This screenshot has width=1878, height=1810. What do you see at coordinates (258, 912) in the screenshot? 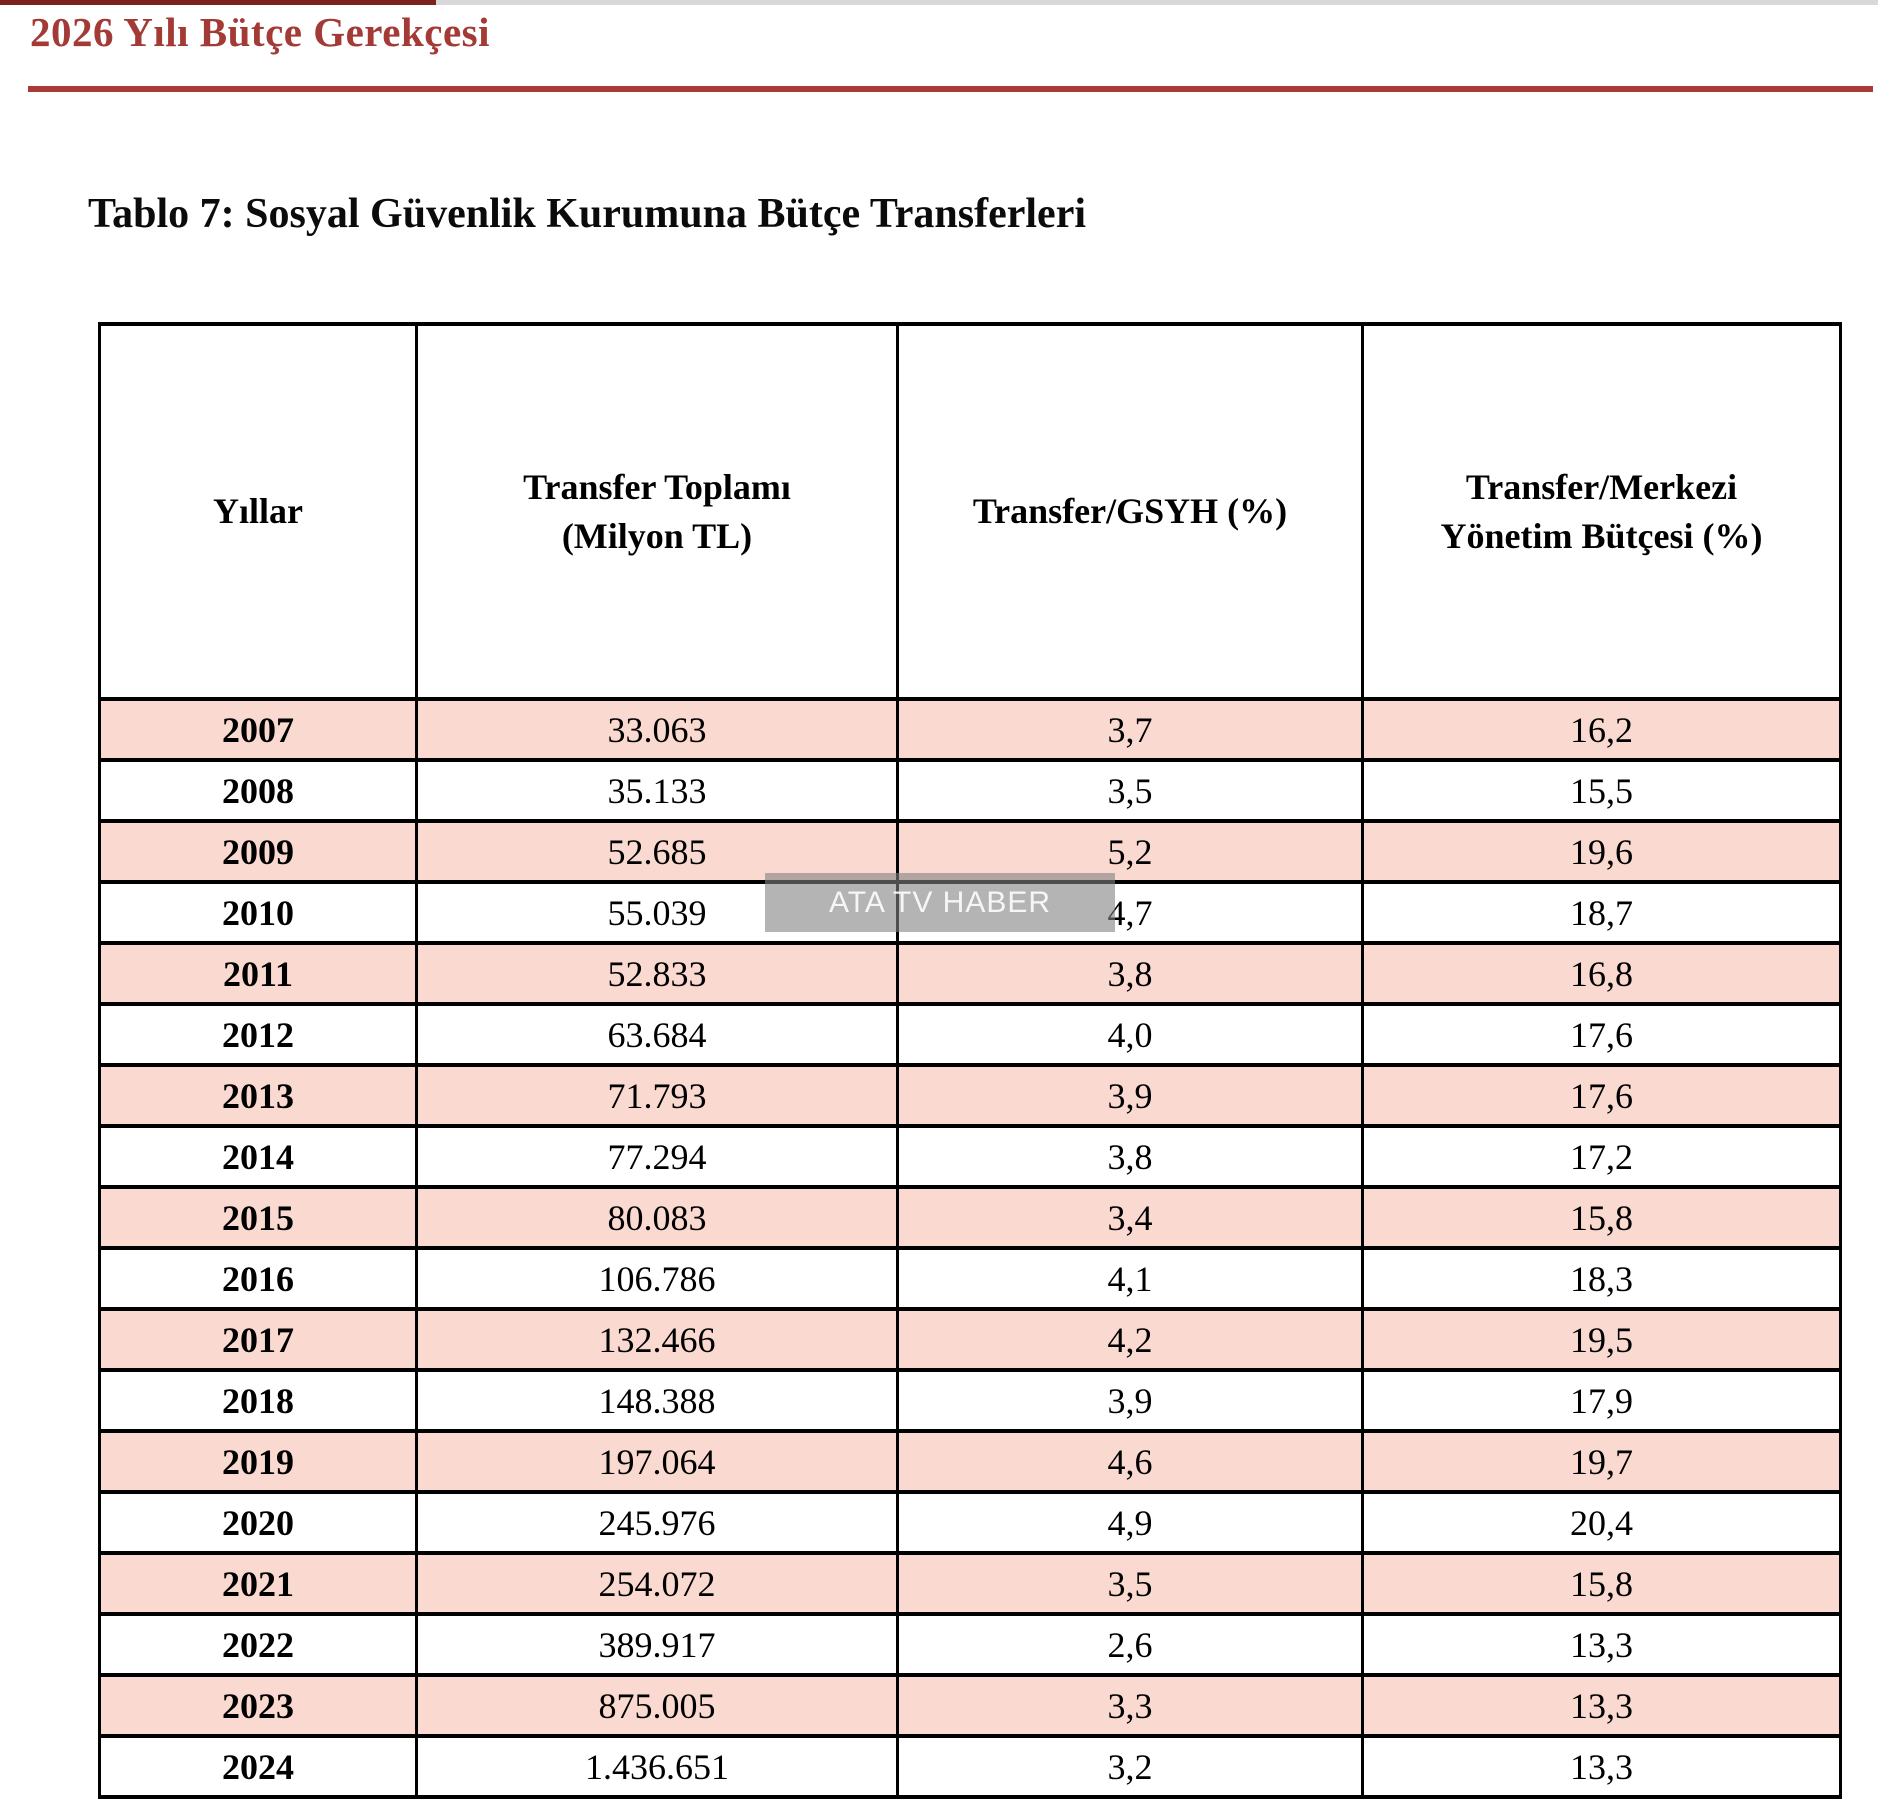
I see `year-cell: 2010` at bounding box center [258, 912].